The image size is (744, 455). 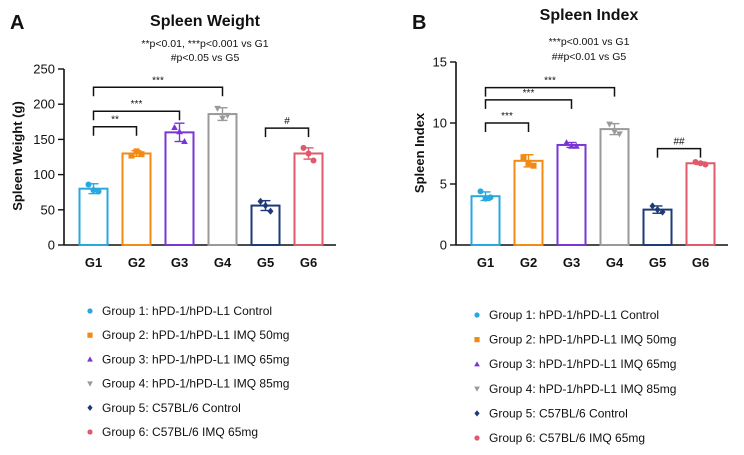 I want to click on panel-a-significance-label: #, so click(x=287, y=121).